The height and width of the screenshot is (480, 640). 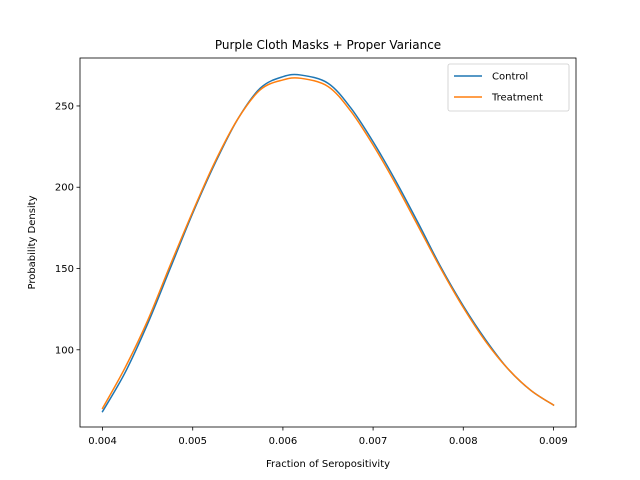 I want to click on y-axis: 100 150 200 250, so click(x=67, y=228).